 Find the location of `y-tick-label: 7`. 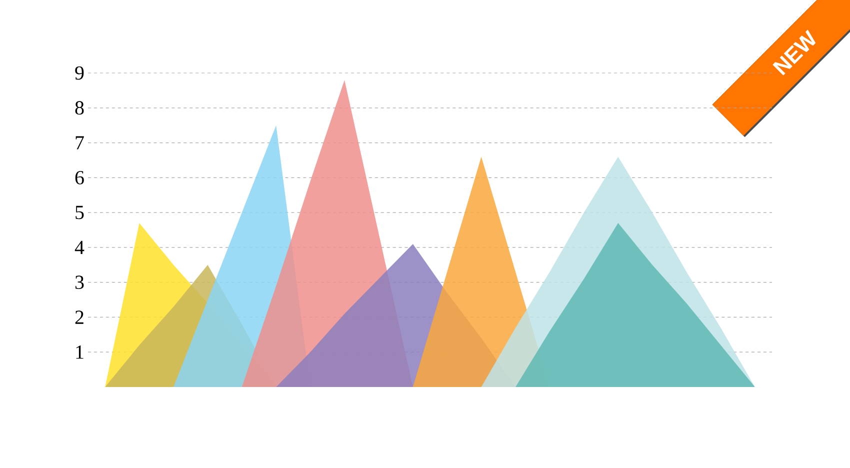

y-tick-label: 7 is located at coordinates (80, 143).